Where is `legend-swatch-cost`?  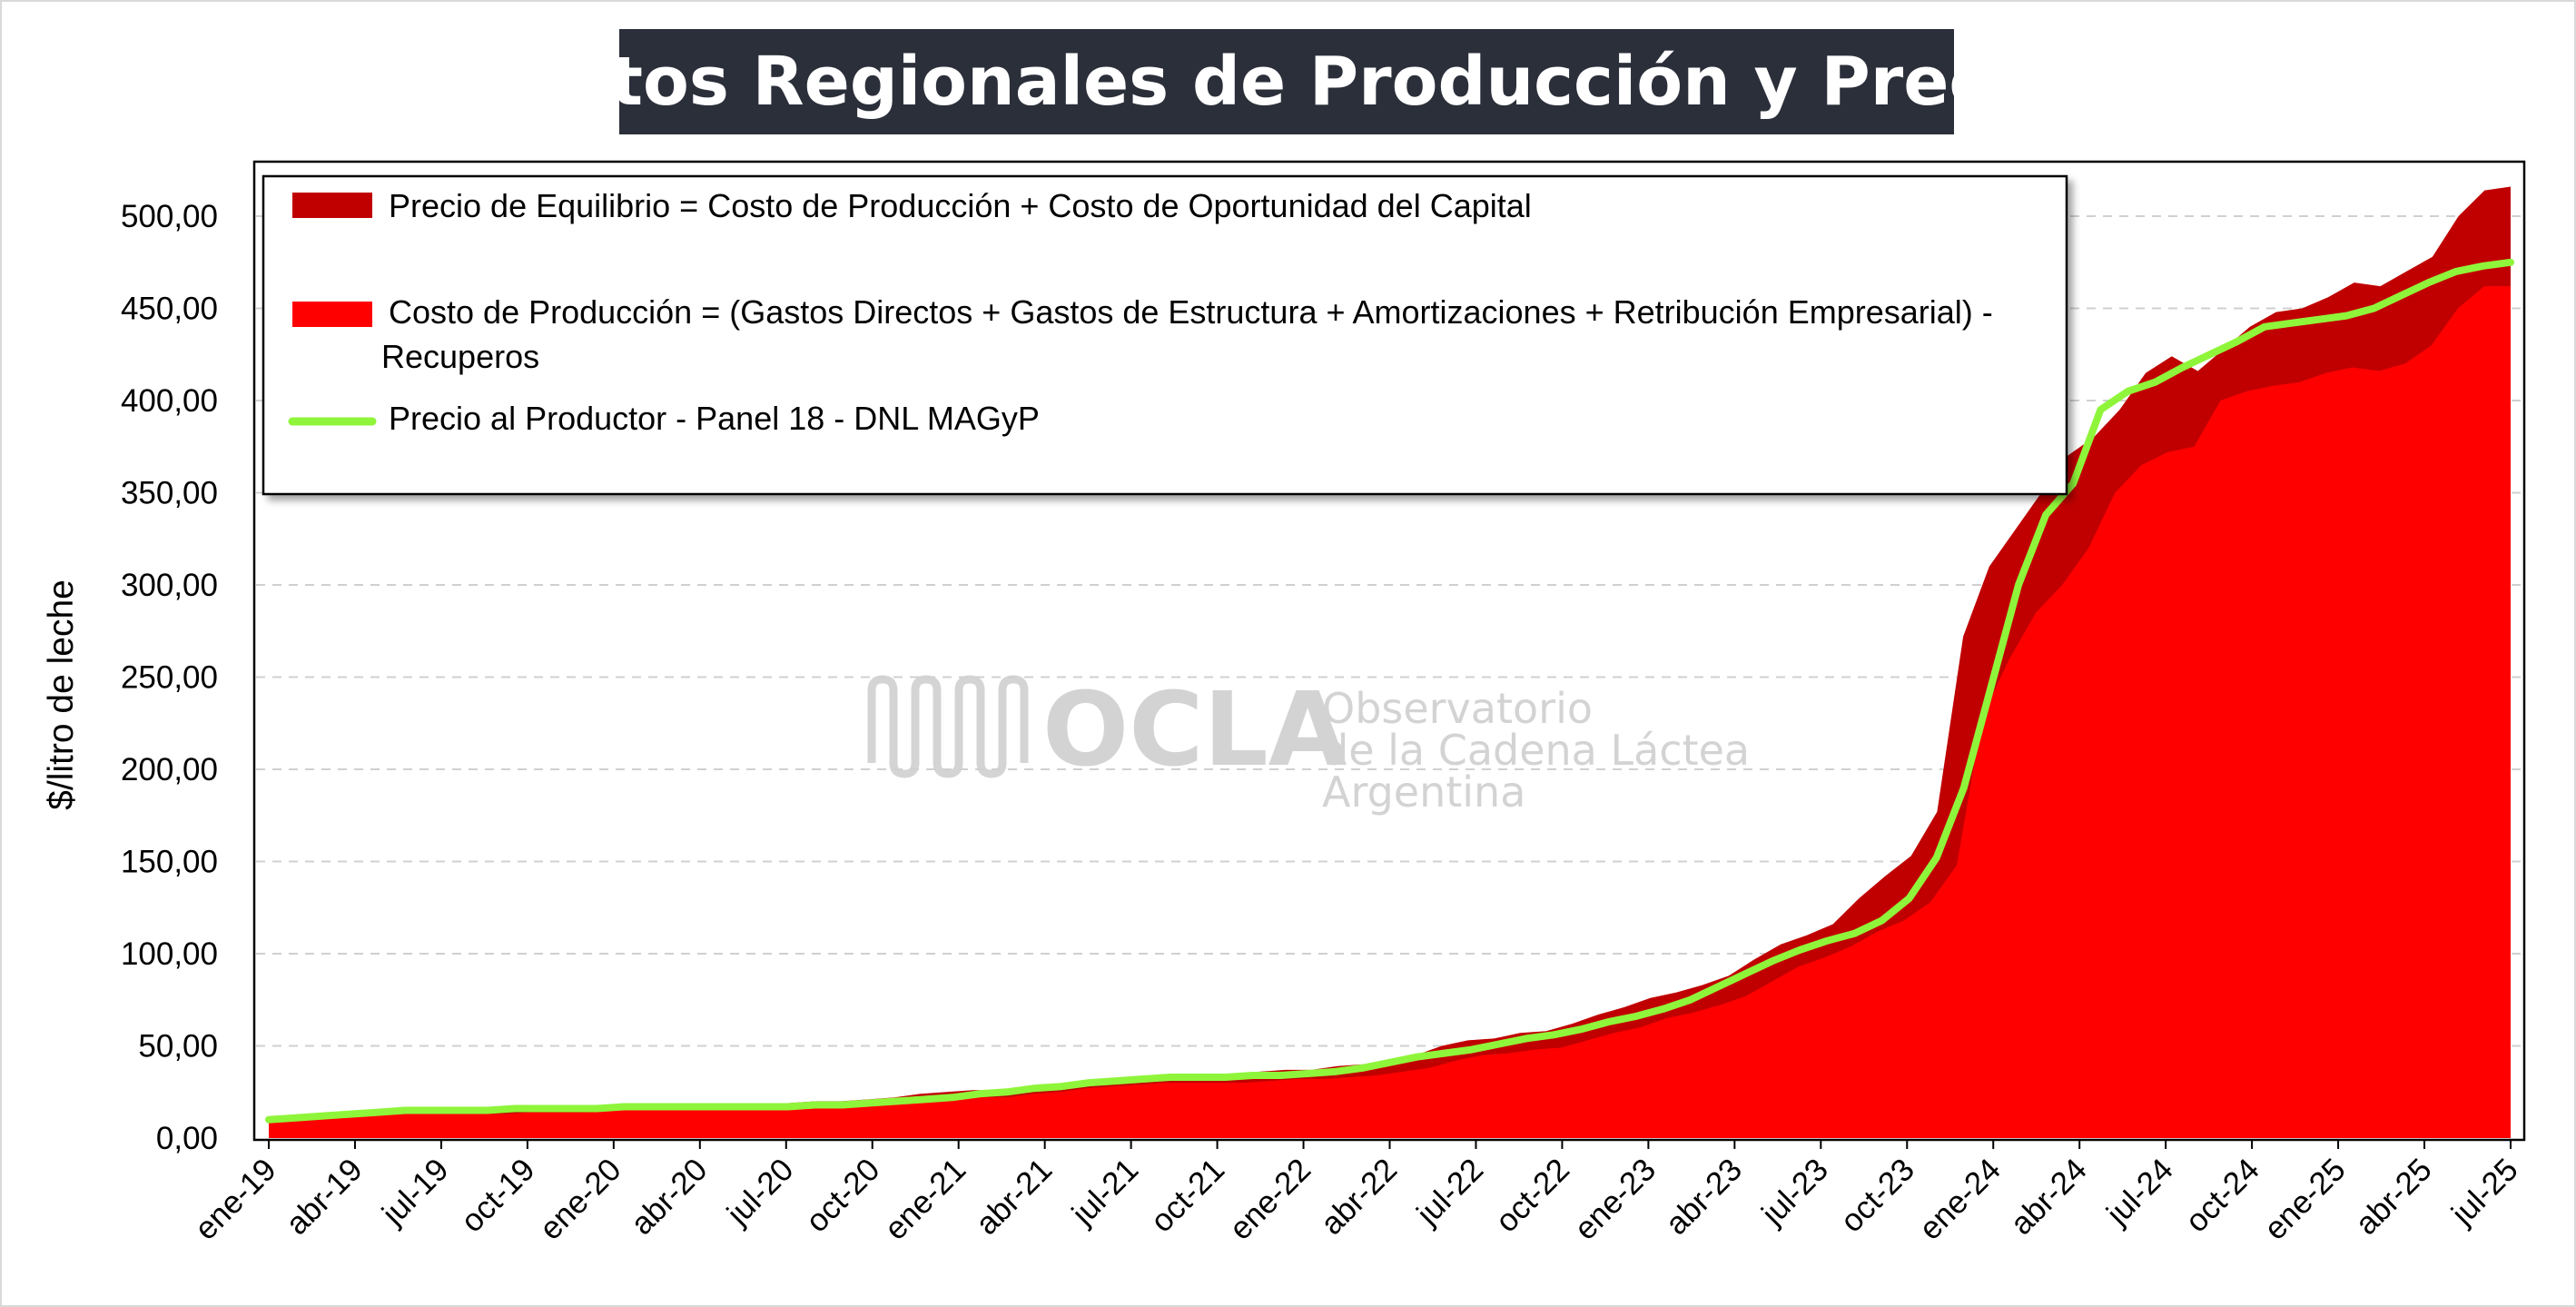 legend-swatch-cost is located at coordinates (332, 314).